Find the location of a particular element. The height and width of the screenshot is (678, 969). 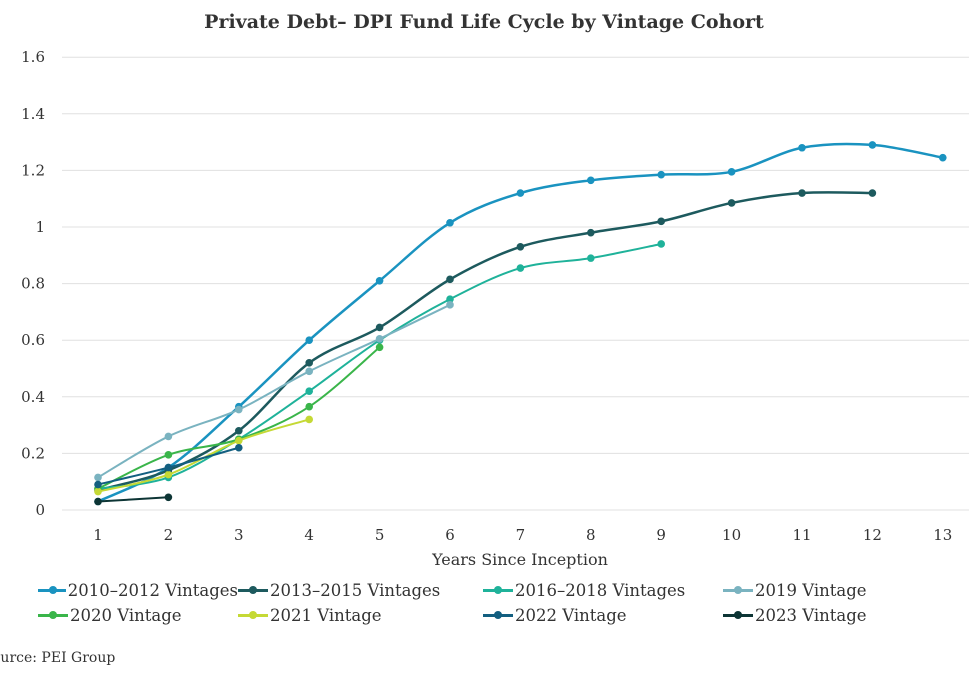

y-tick-label: 1.4 is located at coordinates (33, 114).